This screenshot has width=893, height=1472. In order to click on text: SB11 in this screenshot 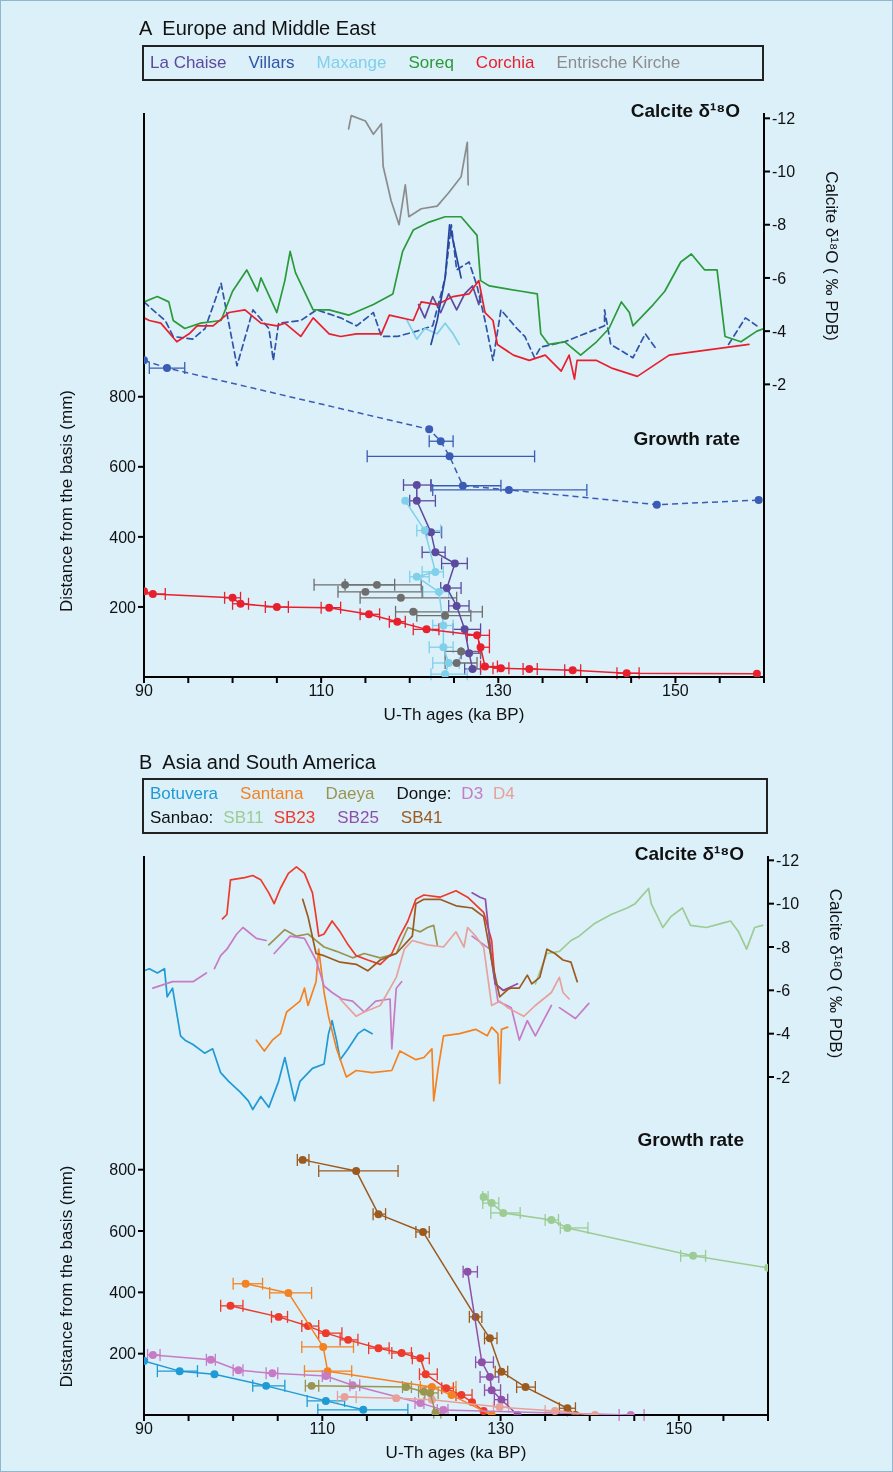, I will do `click(243, 818)`.